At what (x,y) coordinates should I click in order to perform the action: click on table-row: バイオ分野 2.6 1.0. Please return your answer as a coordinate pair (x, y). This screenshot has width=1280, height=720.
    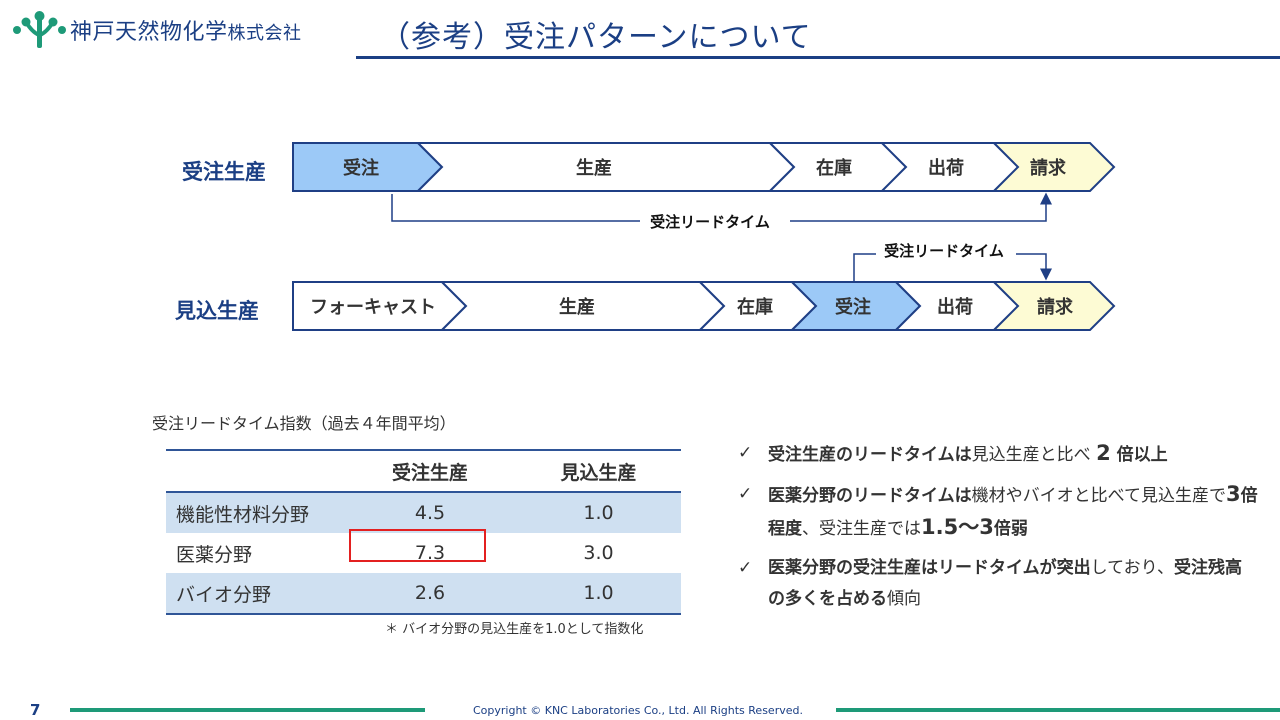
    Looking at the image, I should click on (423, 594).